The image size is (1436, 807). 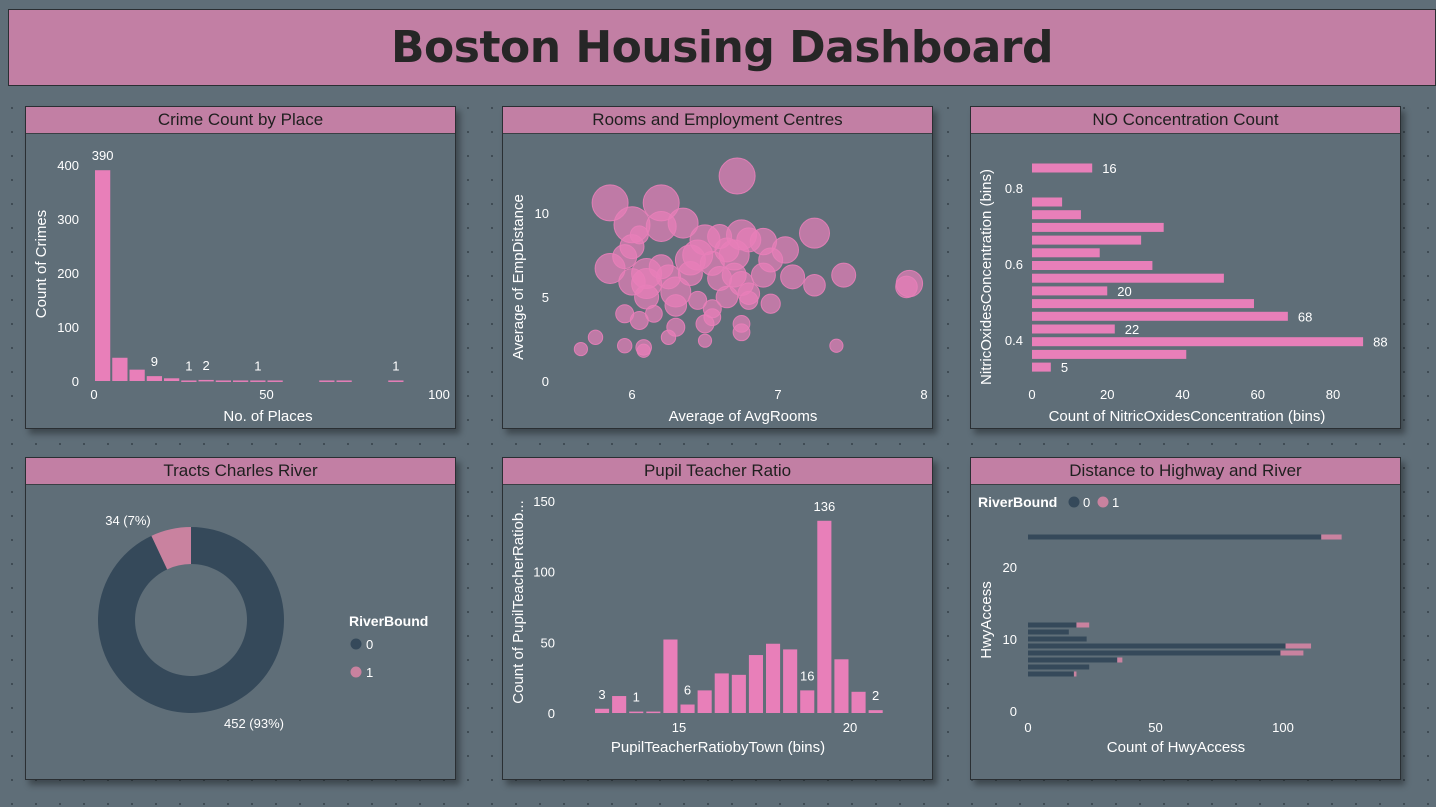 I want to click on rooms-xtick-label: 7, so click(x=777, y=394).